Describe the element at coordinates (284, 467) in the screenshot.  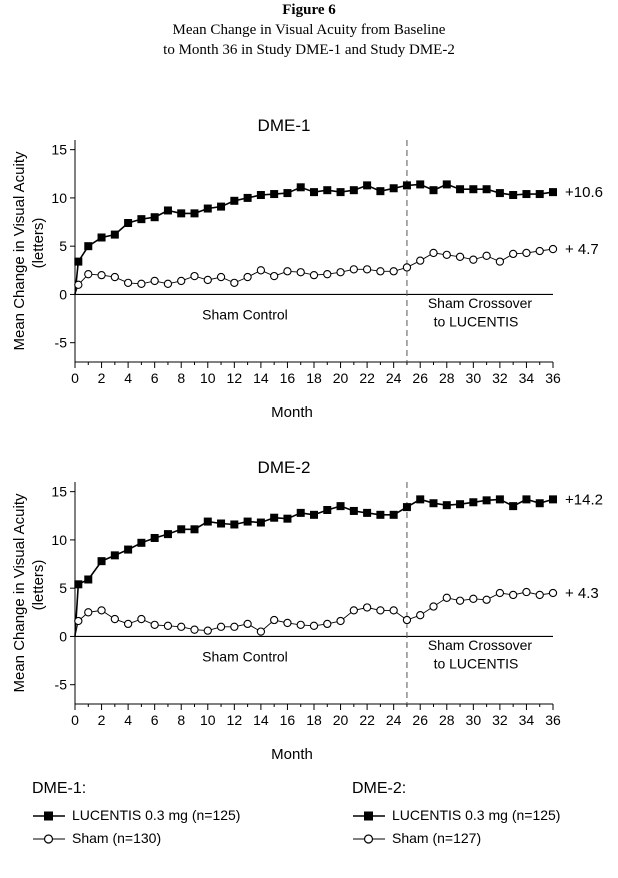
I see `chart-title: DME-2` at that location.